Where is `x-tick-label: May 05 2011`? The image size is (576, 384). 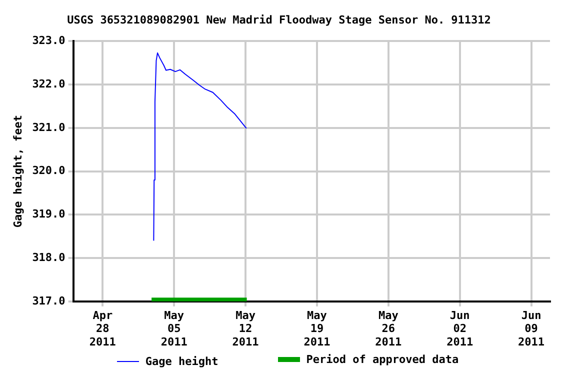 x-tick-label: May 05 2011 is located at coordinates (174, 328).